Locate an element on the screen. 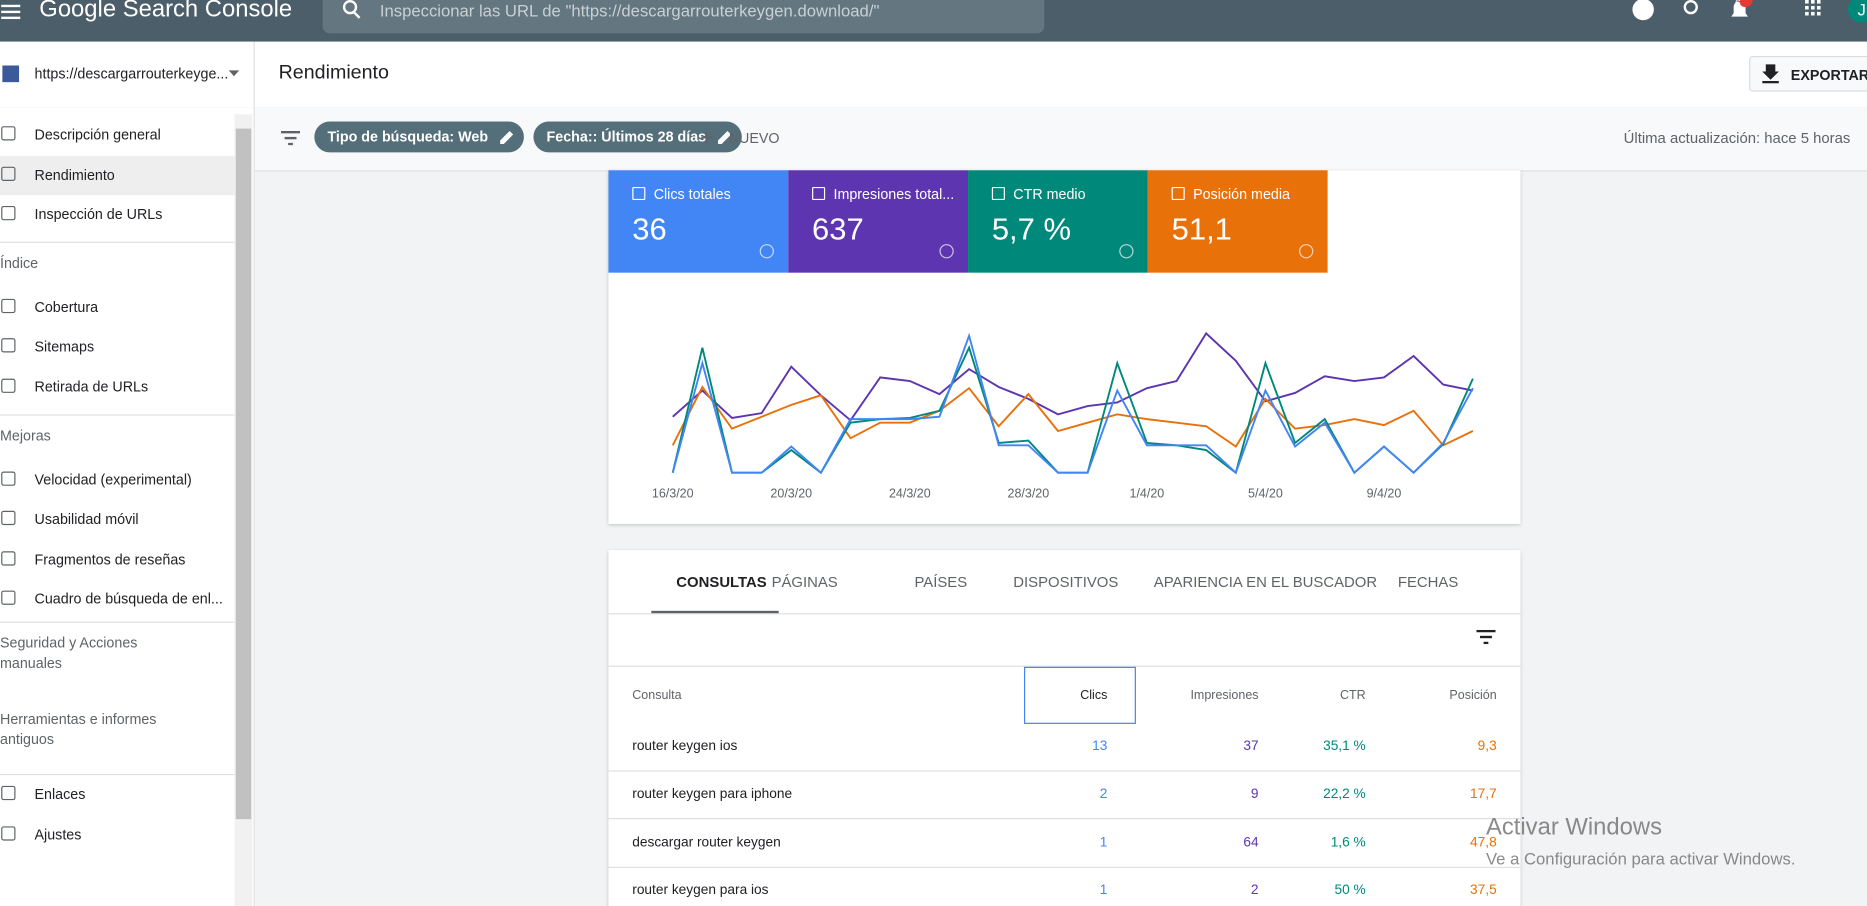  metric-cell: 50 % is located at coordinates (1350, 890).